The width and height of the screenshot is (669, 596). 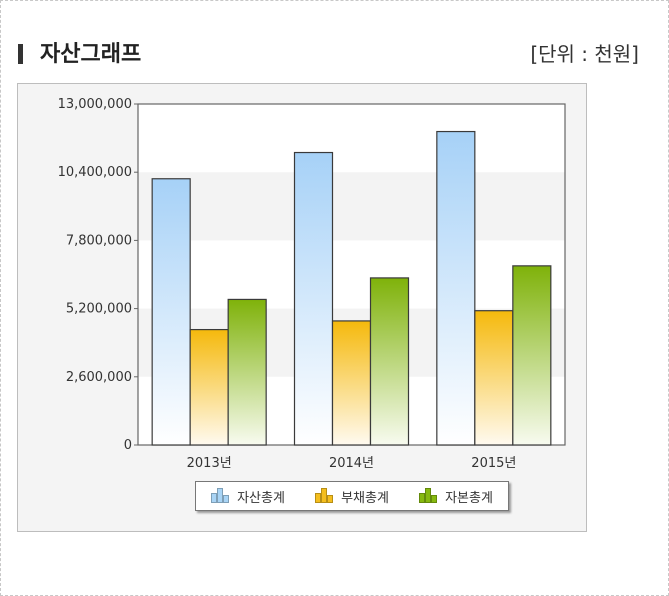 What do you see at coordinates (95, 172) in the screenshot?
I see `y-tick-label: 10,400,000` at bounding box center [95, 172].